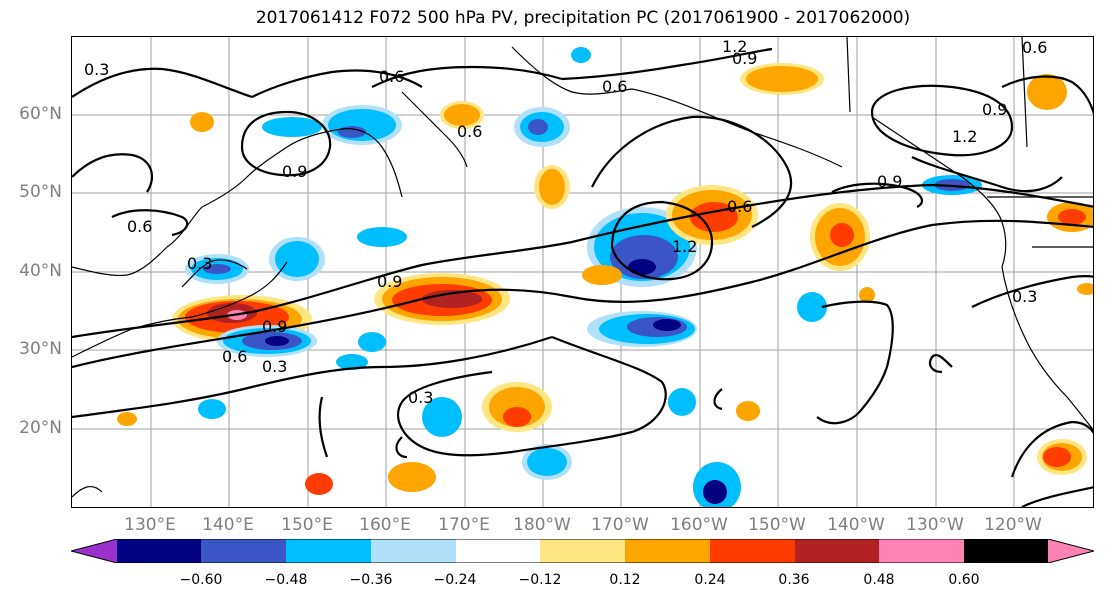 The image size is (1105, 601). I want to click on colorbar-tick-label: −0.12, so click(540, 580).